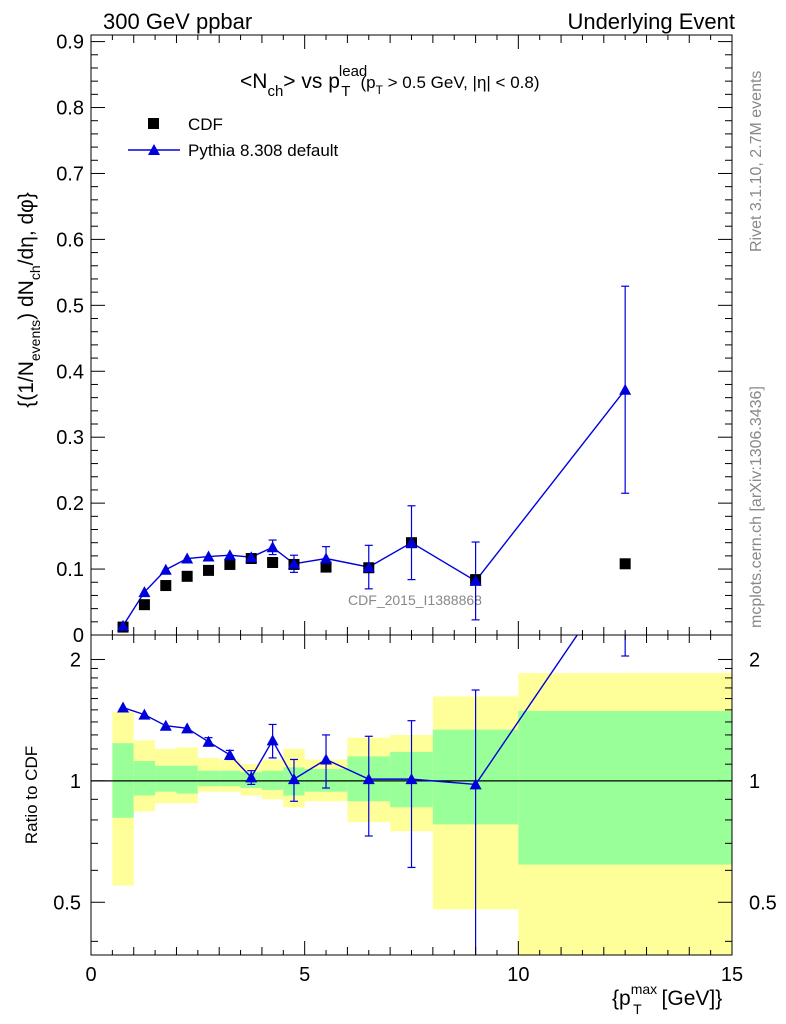 This screenshot has width=786, height=1024. What do you see at coordinates (177, 21) in the screenshot?
I see `header-left-label: 300 GeV ppbar` at bounding box center [177, 21].